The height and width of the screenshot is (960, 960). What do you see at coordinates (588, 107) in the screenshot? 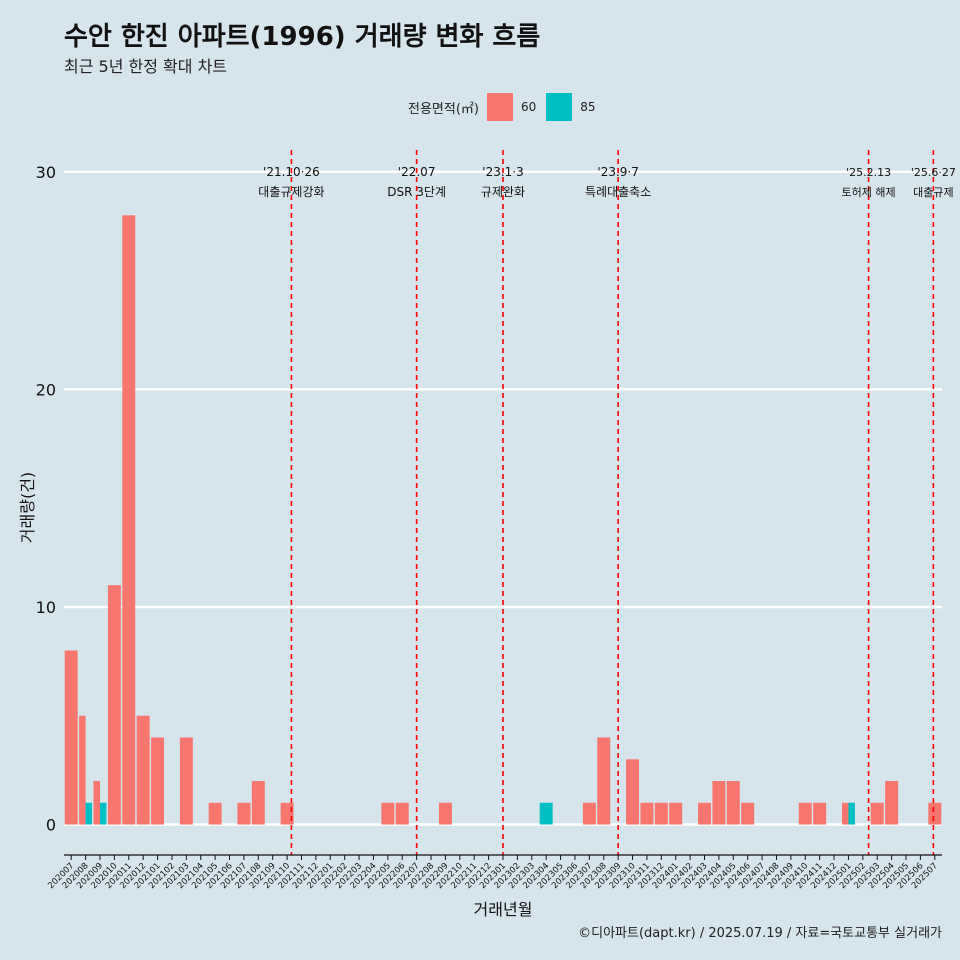
I see `legend-label-85: 85` at bounding box center [588, 107].